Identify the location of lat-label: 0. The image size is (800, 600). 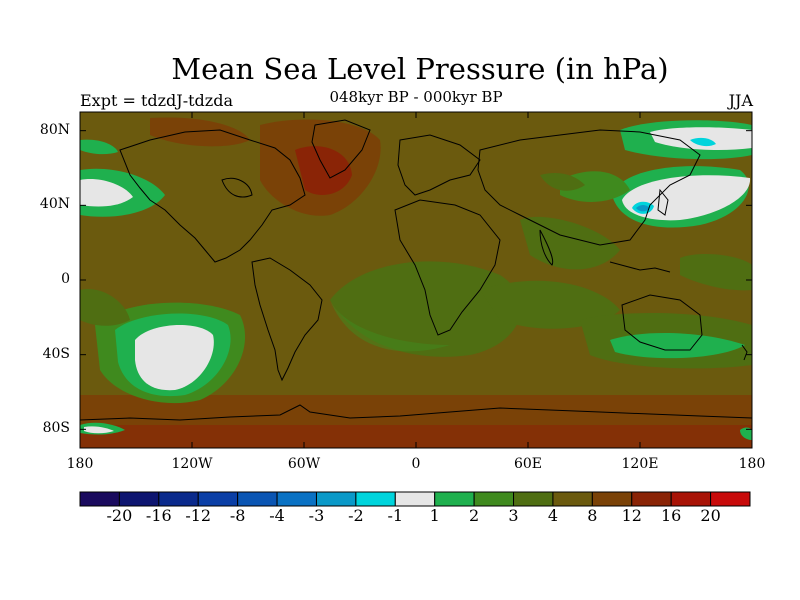
(65, 279).